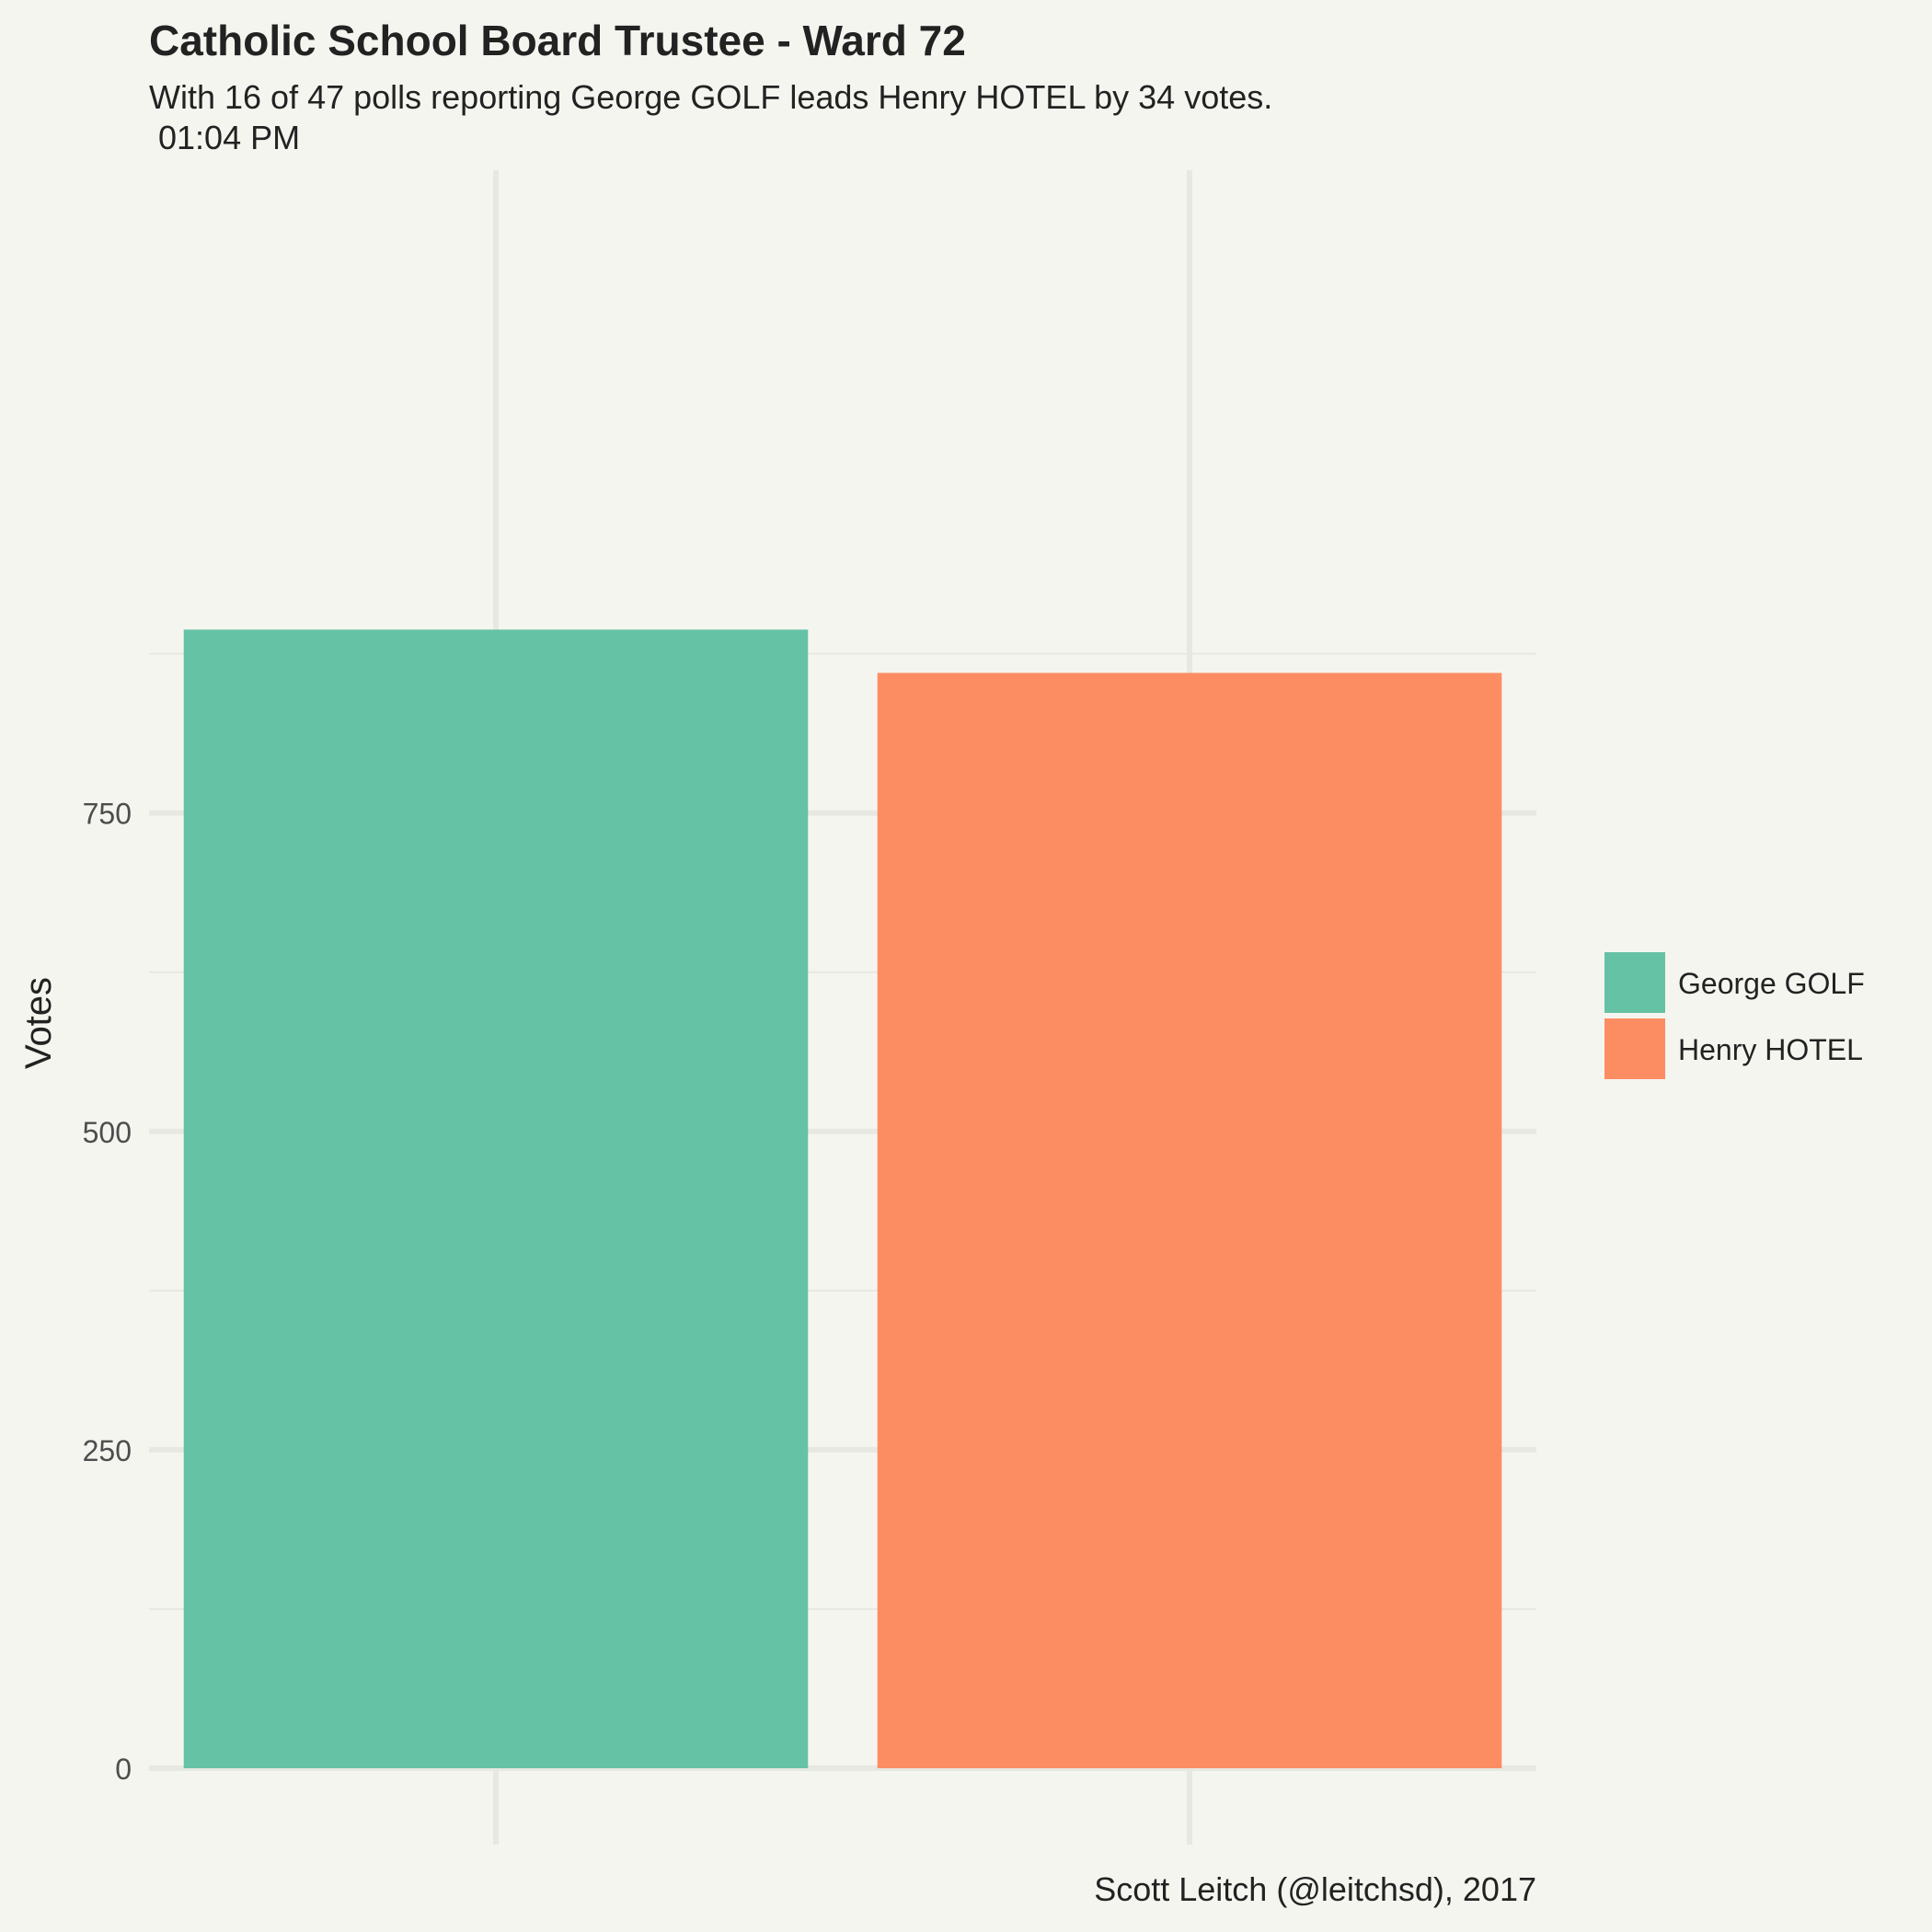 Image resolution: width=1932 pixels, height=1932 pixels. Describe the element at coordinates (107, 814) in the screenshot. I see `y-tick-label: 750` at that location.